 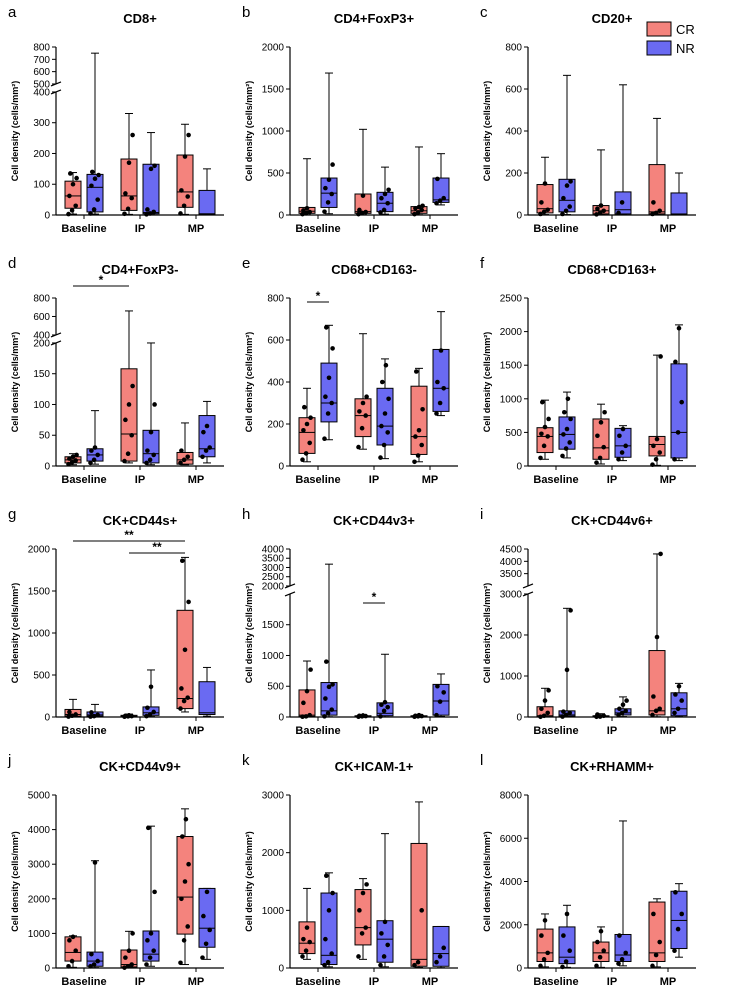 I want to click on panel-letter-b: b, so click(x=246, y=12).